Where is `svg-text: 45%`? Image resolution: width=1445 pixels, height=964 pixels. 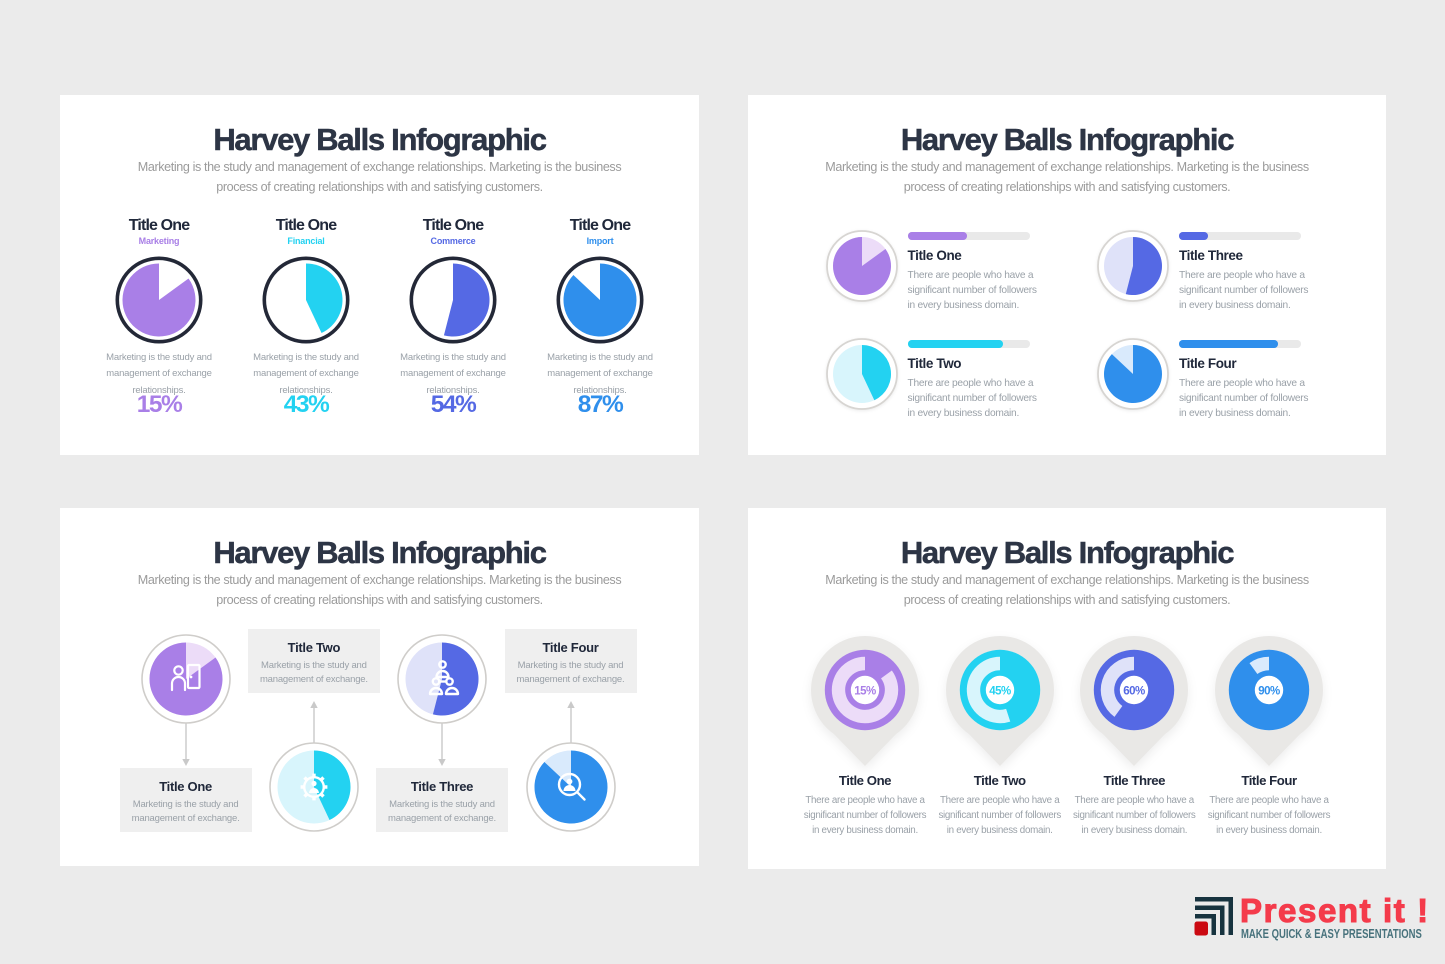 svg-text: 45% is located at coordinates (1000, 692).